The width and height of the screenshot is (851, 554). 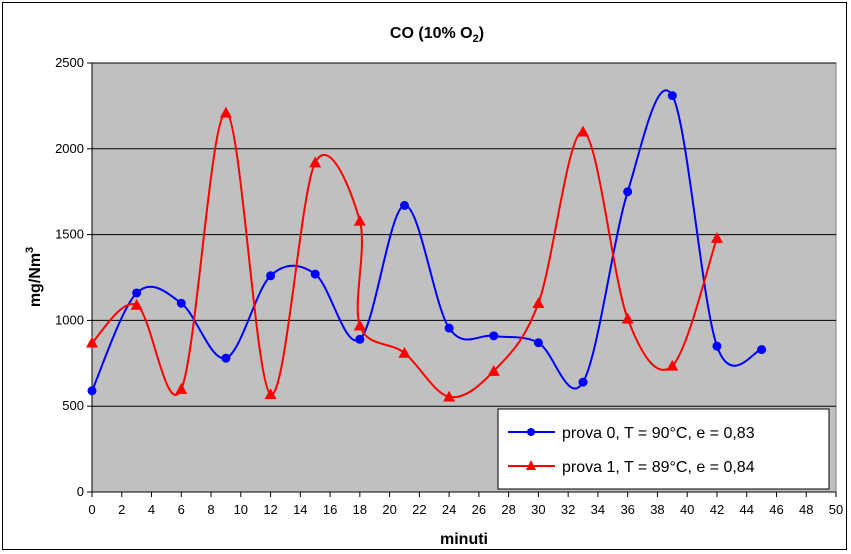 I want to click on x-tick-label: 18, so click(x=360, y=509).